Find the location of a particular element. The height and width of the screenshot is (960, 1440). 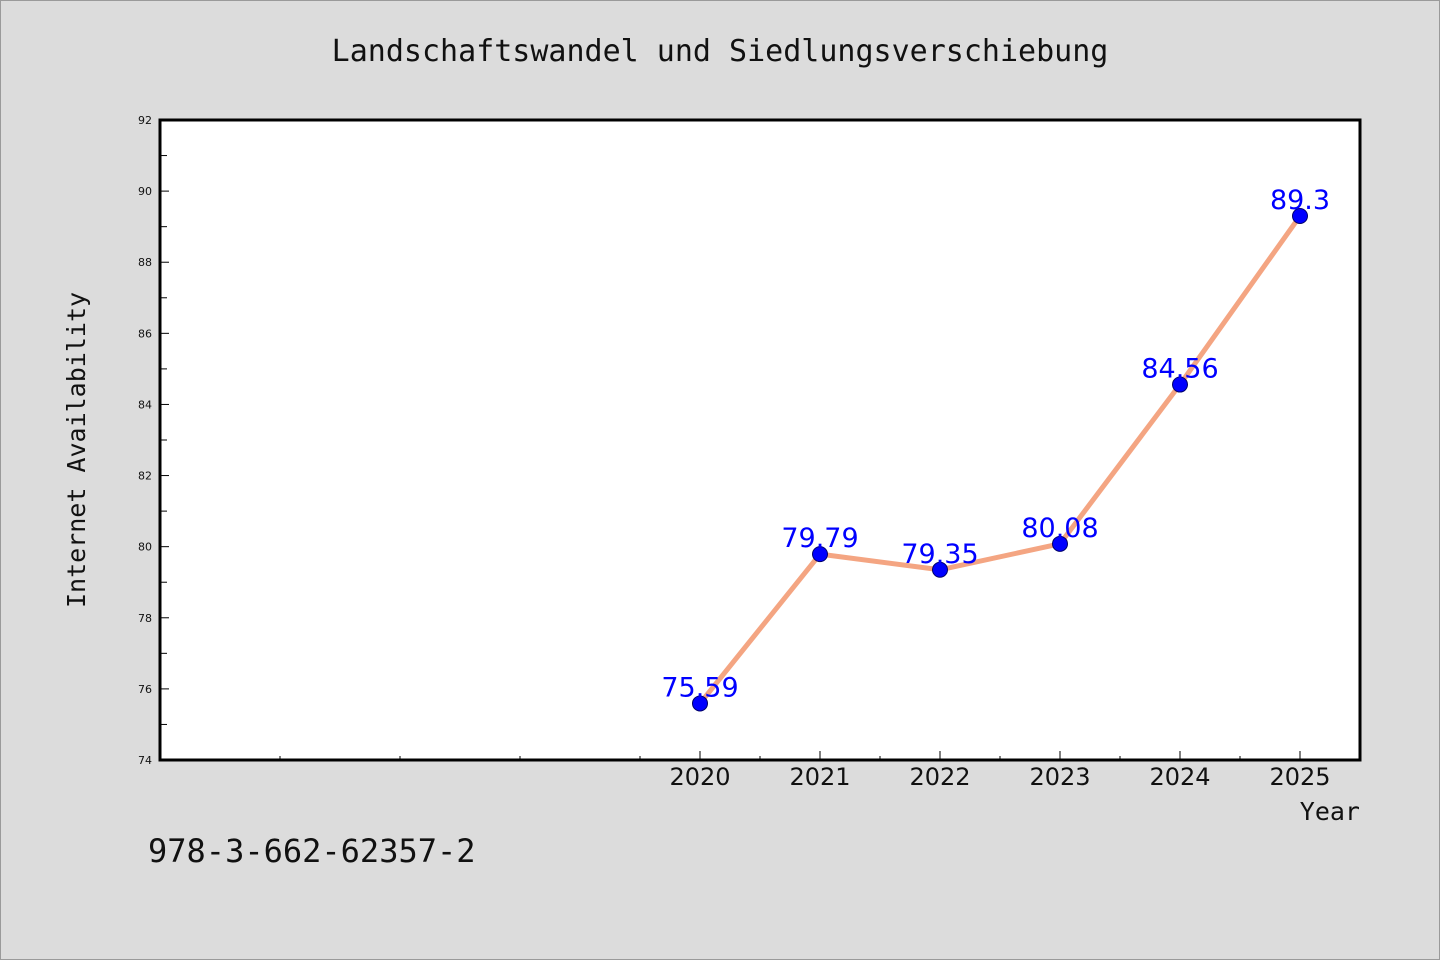

y-tick-label: 74 is located at coordinates (145, 760).